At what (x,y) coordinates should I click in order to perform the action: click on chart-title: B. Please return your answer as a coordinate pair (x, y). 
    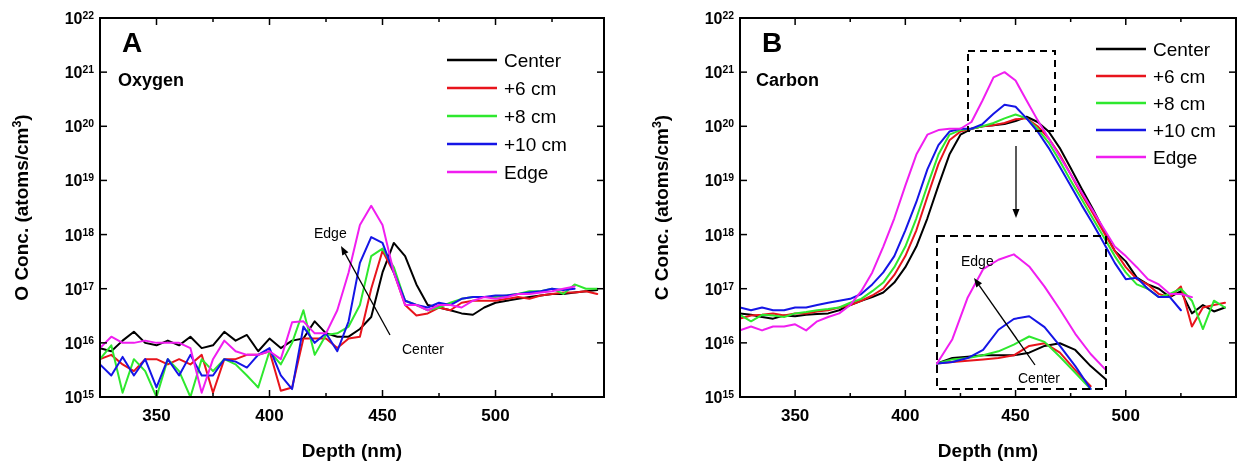
    Looking at the image, I should click on (772, 42).